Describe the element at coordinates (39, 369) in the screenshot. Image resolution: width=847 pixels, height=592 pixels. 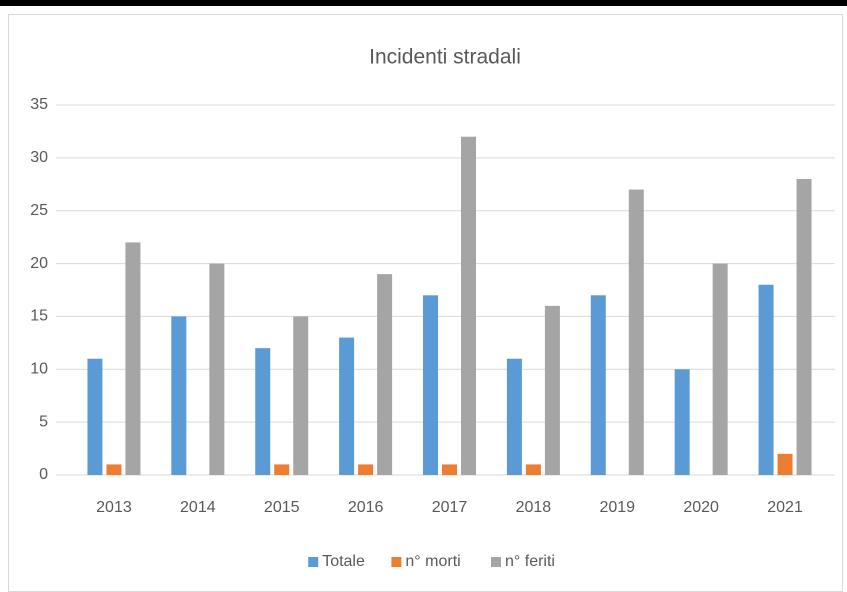
I see `y-tick-label: 10` at that location.